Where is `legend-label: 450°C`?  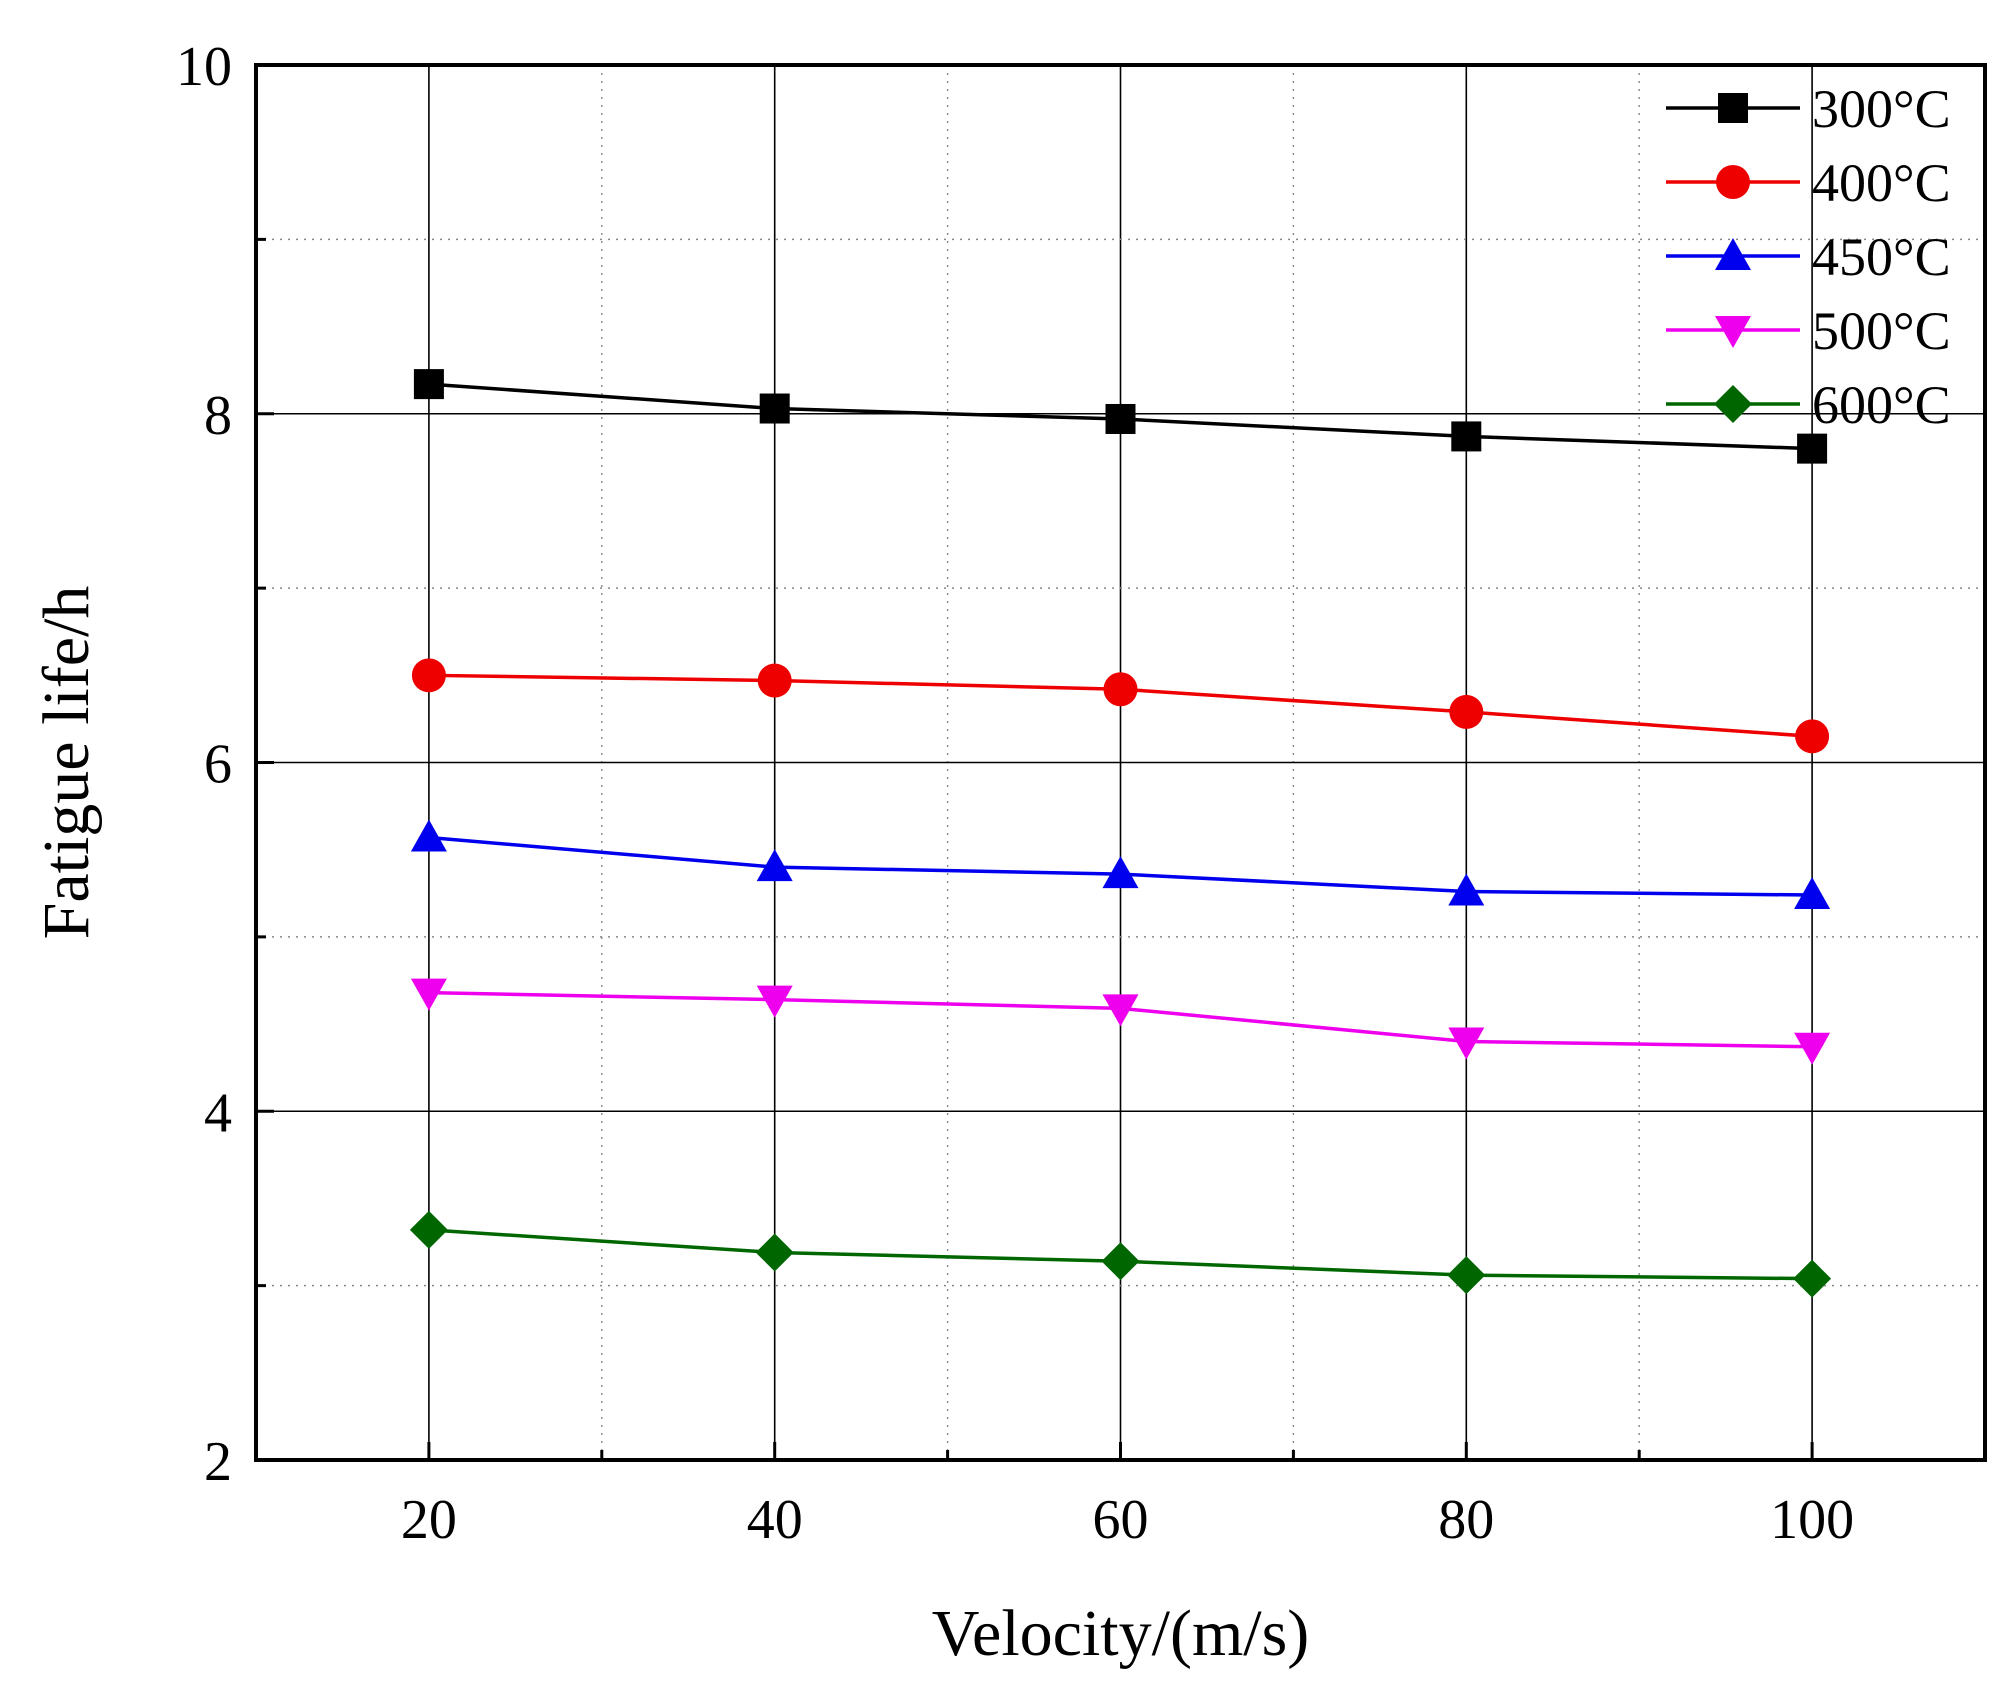 legend-label: 450°C is located at coordinates (1881, 257).